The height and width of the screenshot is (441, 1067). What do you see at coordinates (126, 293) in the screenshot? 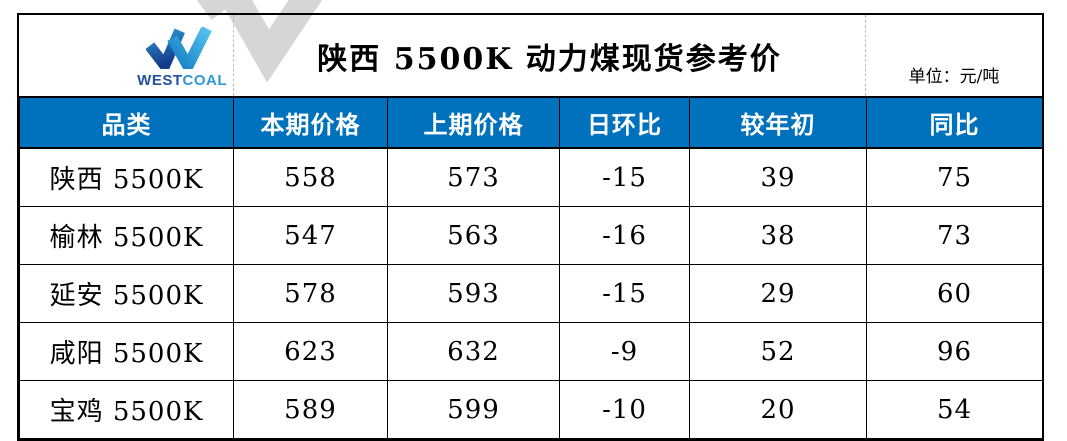
I see `cell-category: 延安 5500K` at bounding box center [126, 293].